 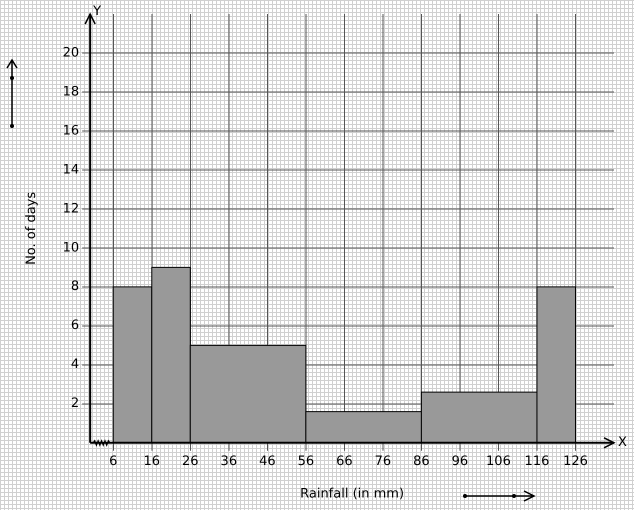 What do you see at coordinates (306, 461) in the screenshot?
I see `x-tick-label: 56` at bounding box center [306, 461].